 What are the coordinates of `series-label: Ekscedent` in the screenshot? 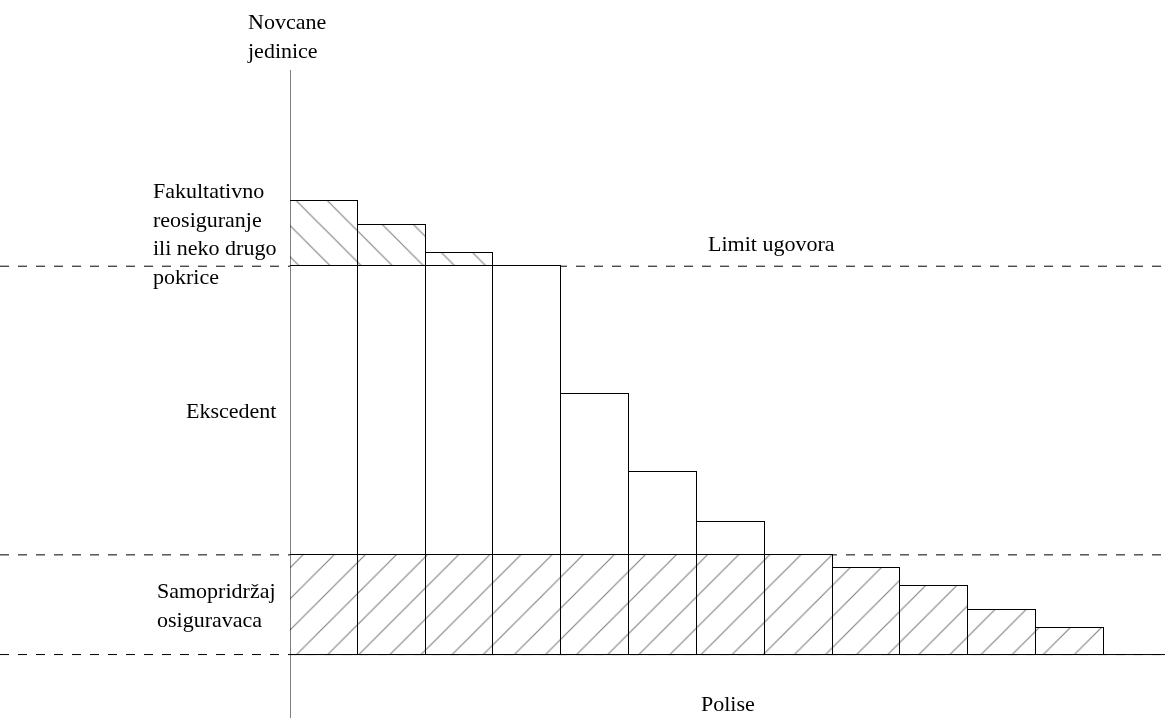 It's located at (231, 410).